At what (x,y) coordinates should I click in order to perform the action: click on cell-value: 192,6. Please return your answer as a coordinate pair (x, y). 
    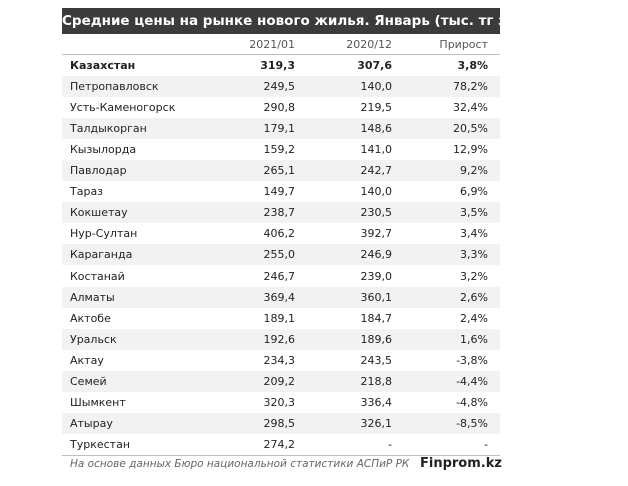
    Looking at the image, I should click on (279, 339).